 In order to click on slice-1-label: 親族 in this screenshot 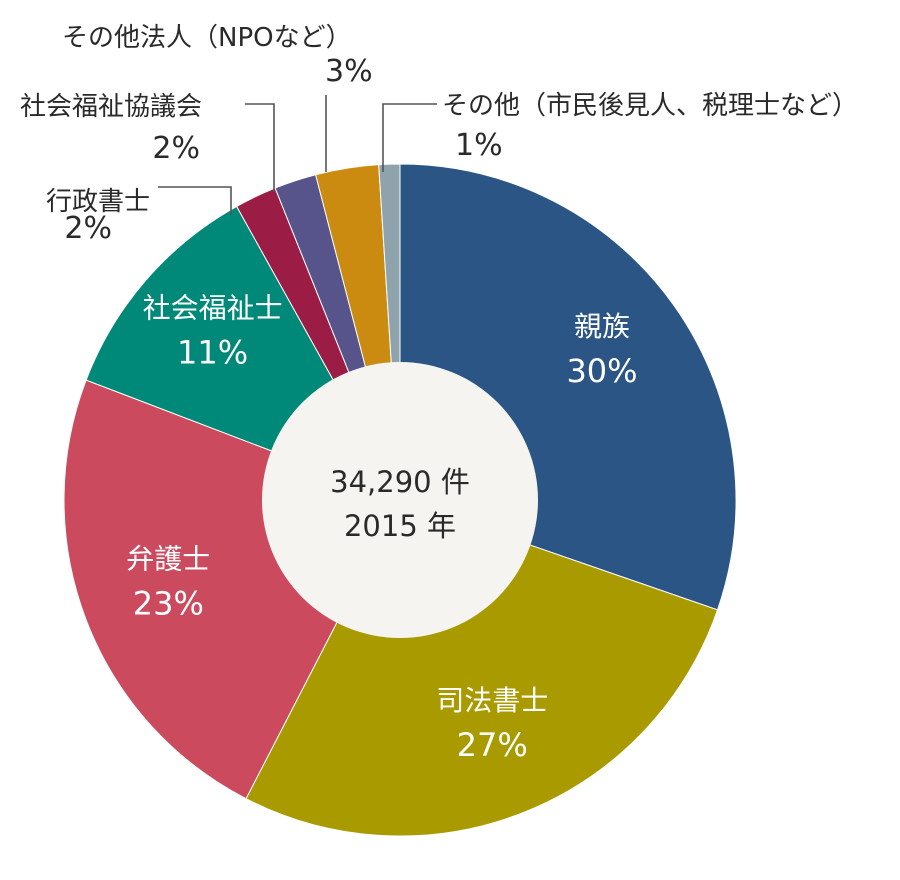, I will do `click(602, 326)`.